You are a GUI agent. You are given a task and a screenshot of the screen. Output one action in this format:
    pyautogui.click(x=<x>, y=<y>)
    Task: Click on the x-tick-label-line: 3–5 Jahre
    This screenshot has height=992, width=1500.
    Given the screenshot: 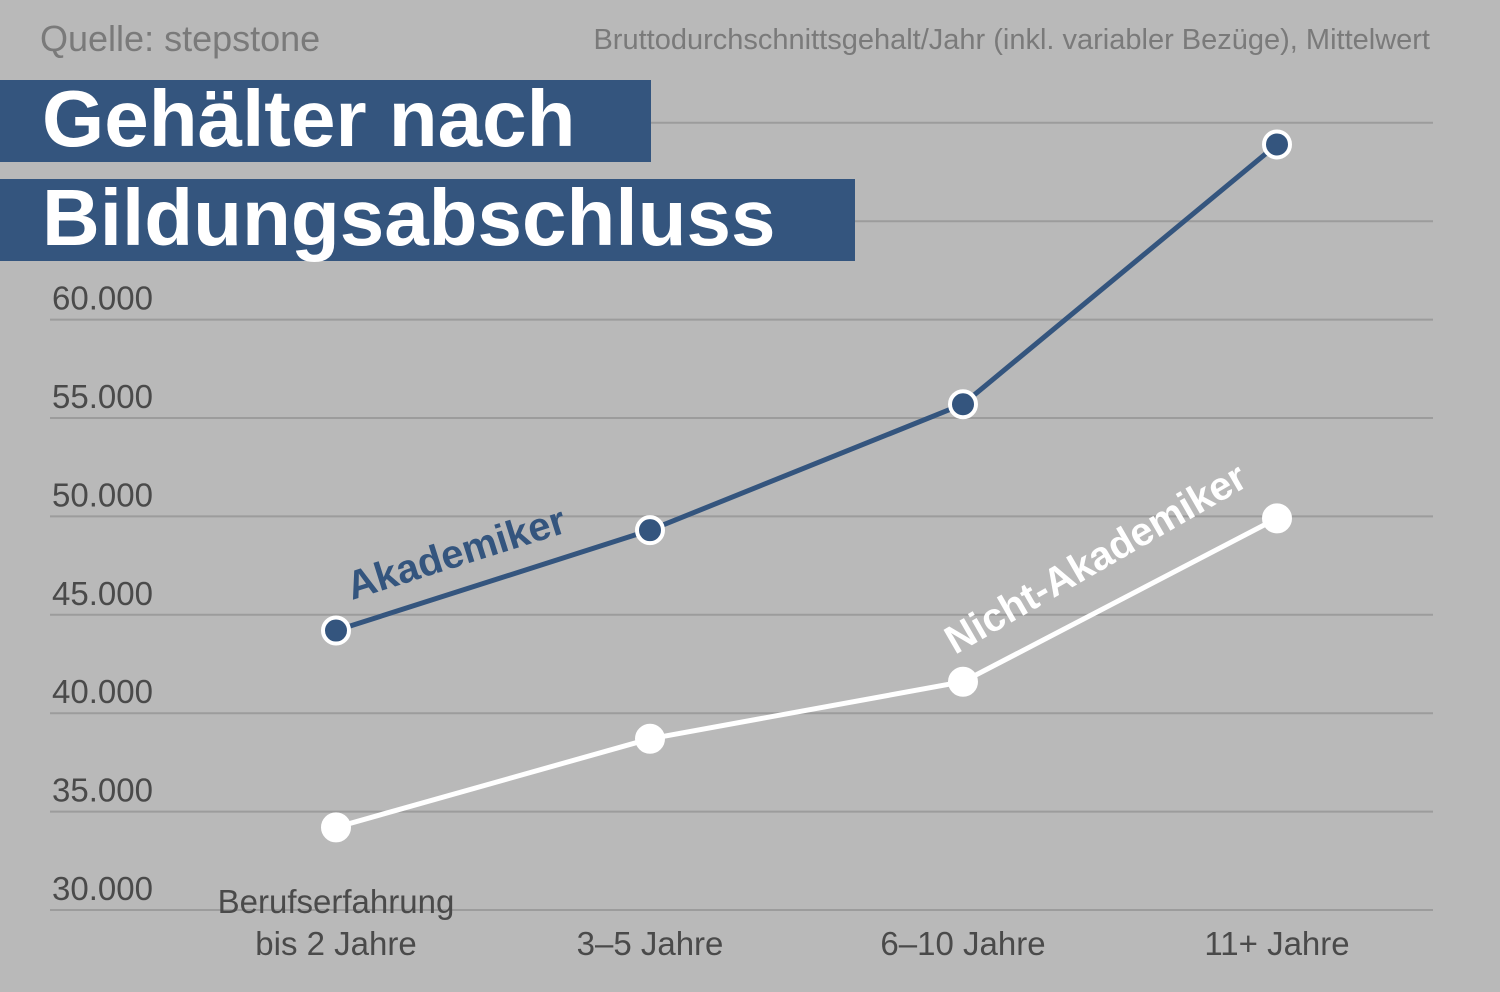 What is the action you would take?
    pyautogui.click(x=650, y=943)
    